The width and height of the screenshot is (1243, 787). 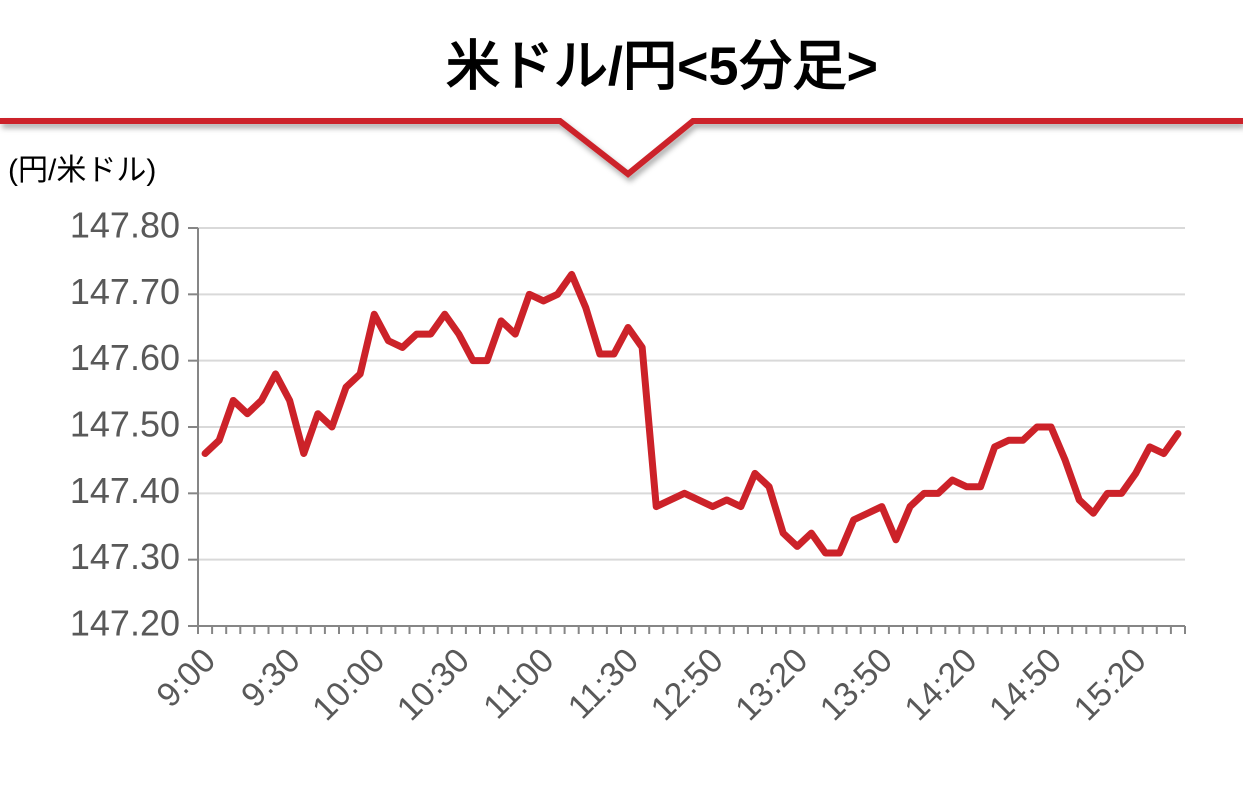 What do you see at coordinates (125, 225) in the screenshot?
I see `y-tick-label: 147.80` at bounding box center [125, 225].